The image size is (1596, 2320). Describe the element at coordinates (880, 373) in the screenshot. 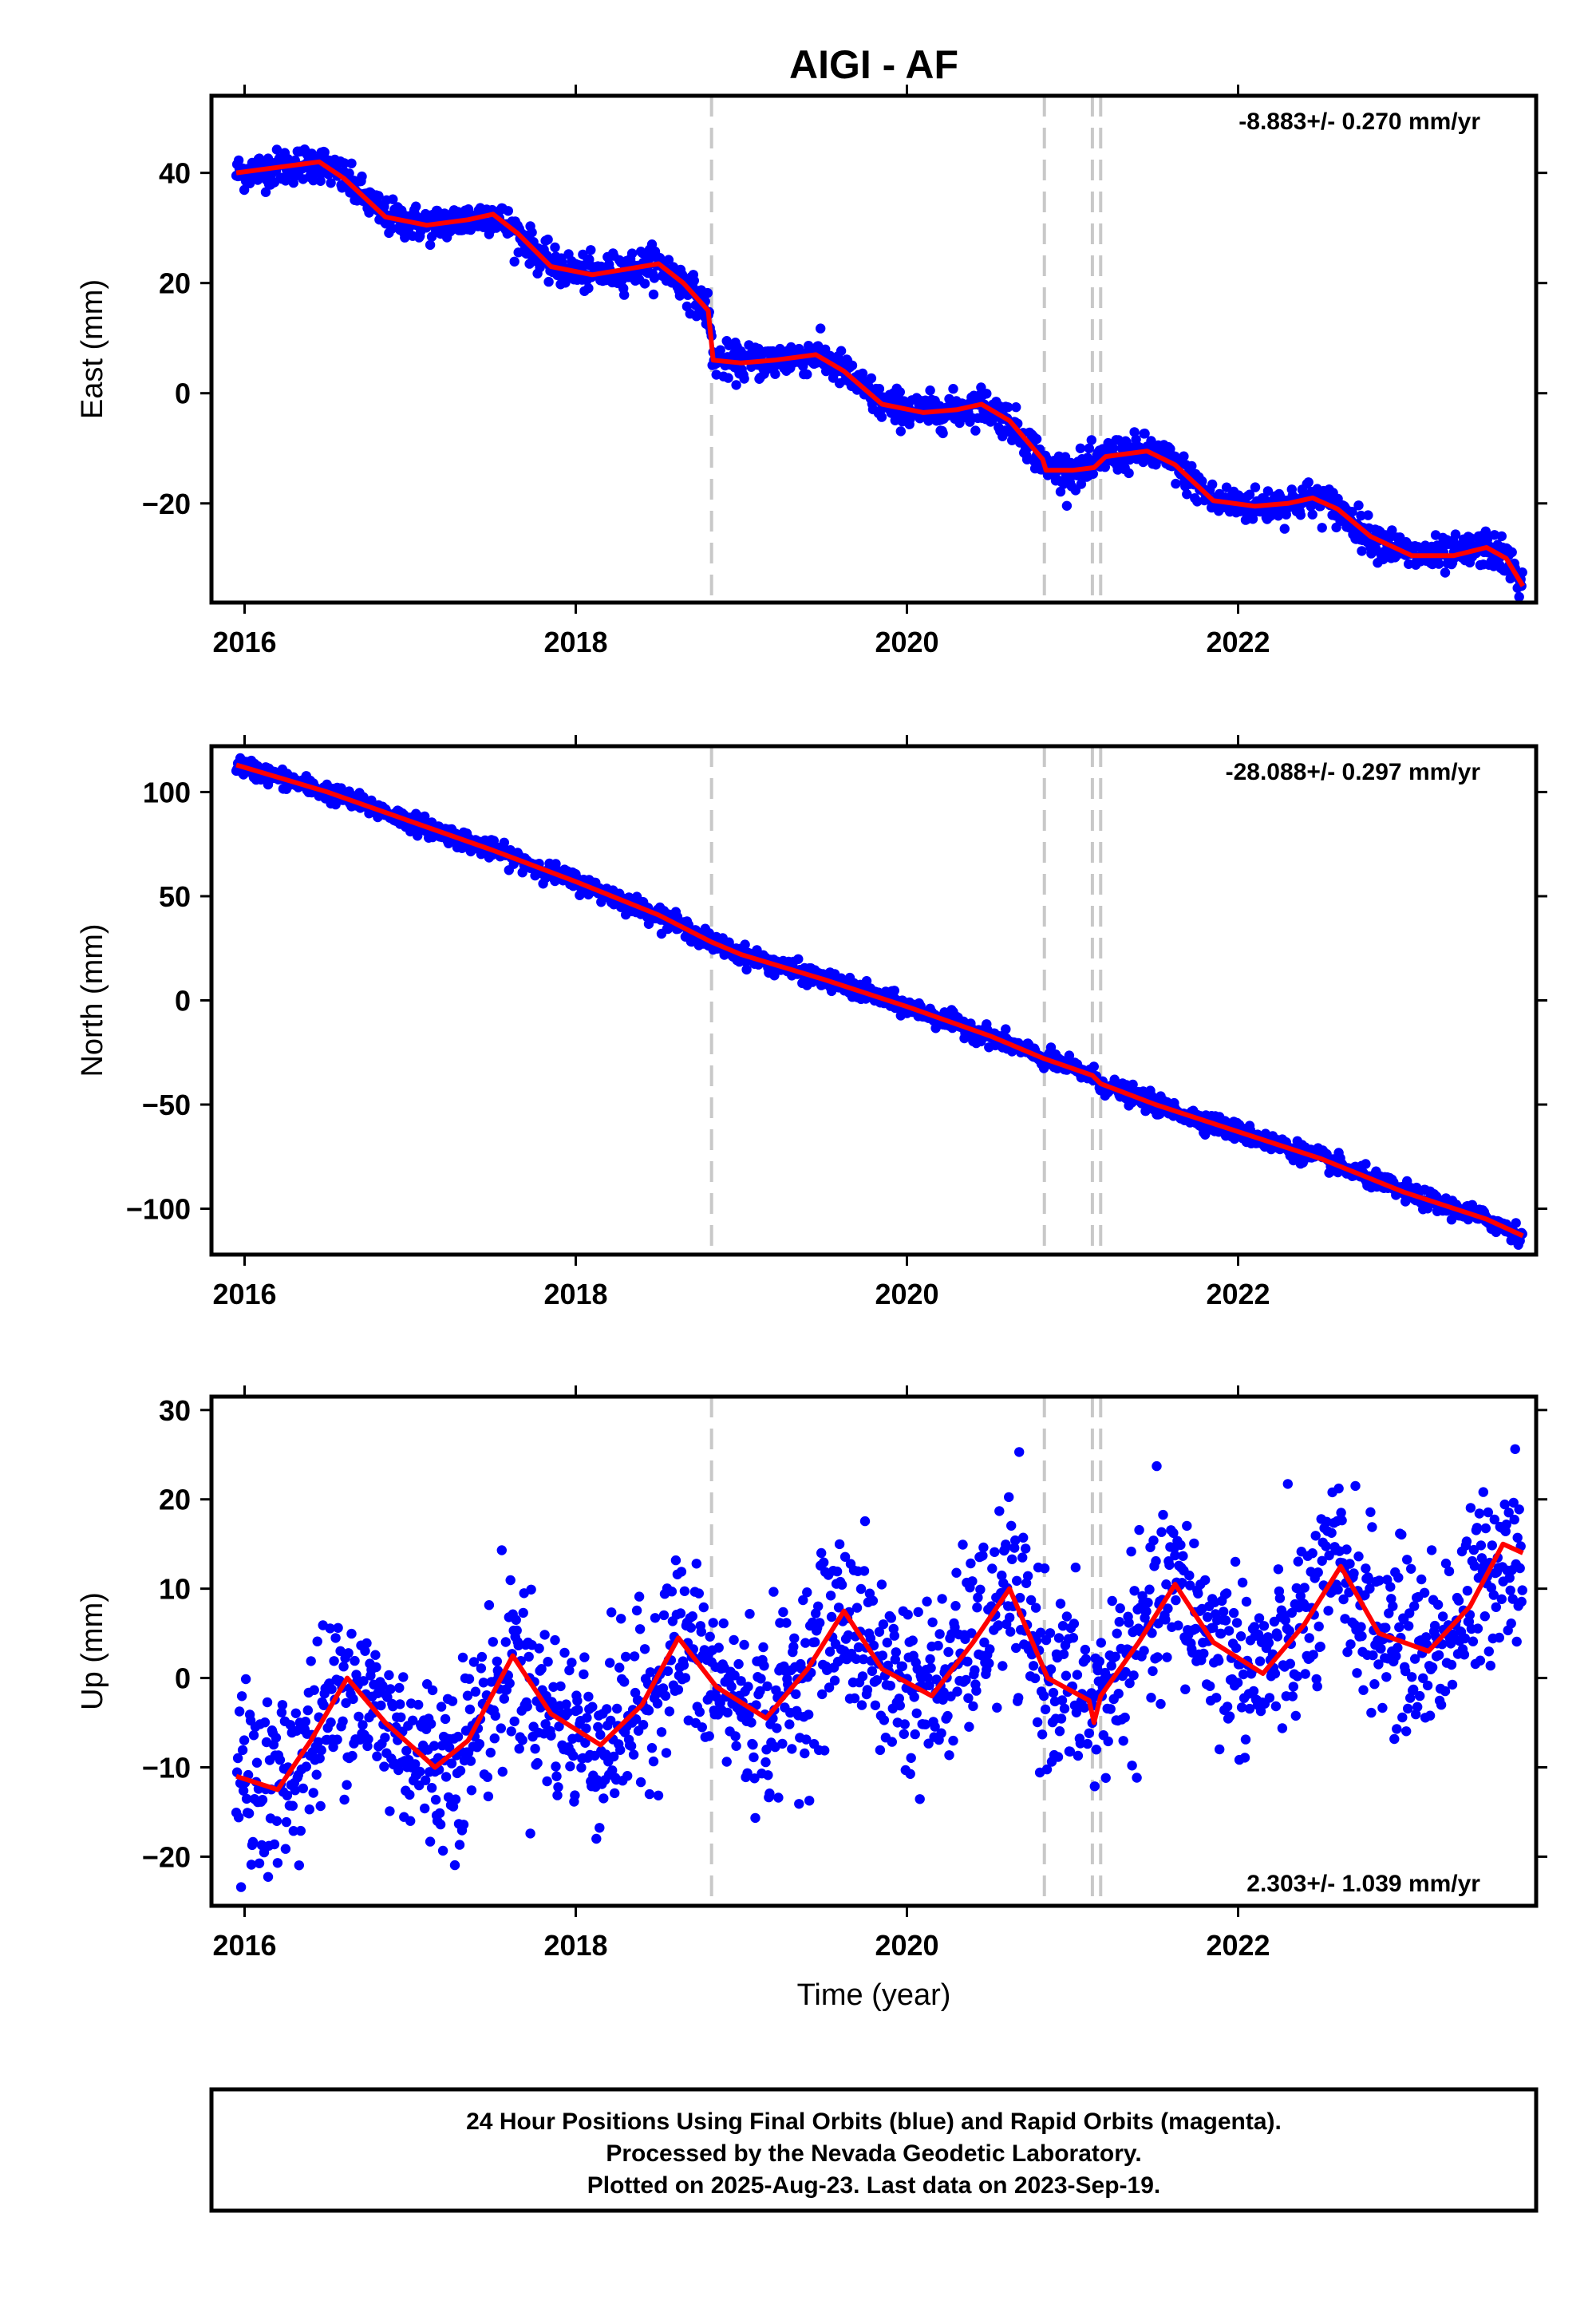

I see `east-fit-curve` at that location.